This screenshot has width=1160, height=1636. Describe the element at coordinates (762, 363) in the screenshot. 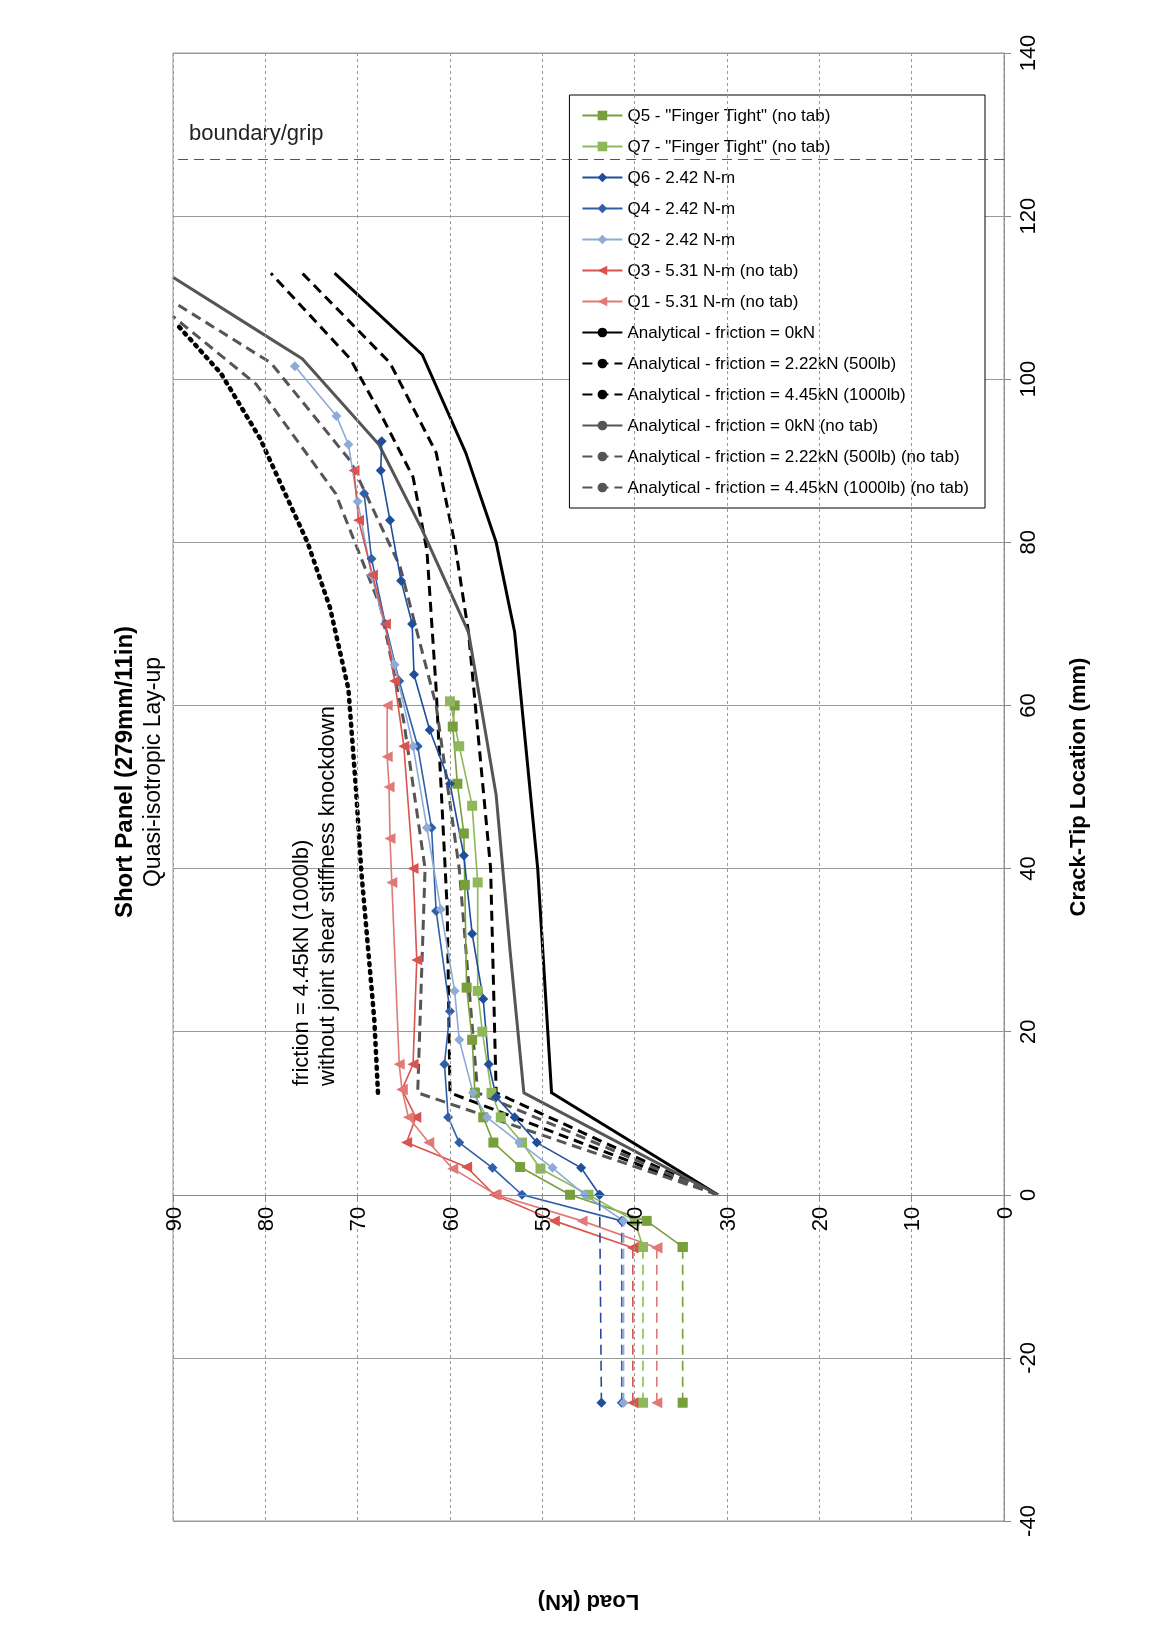

I see `legend-label: Analytical - friction = 2.22kN (500lb)` at that location.